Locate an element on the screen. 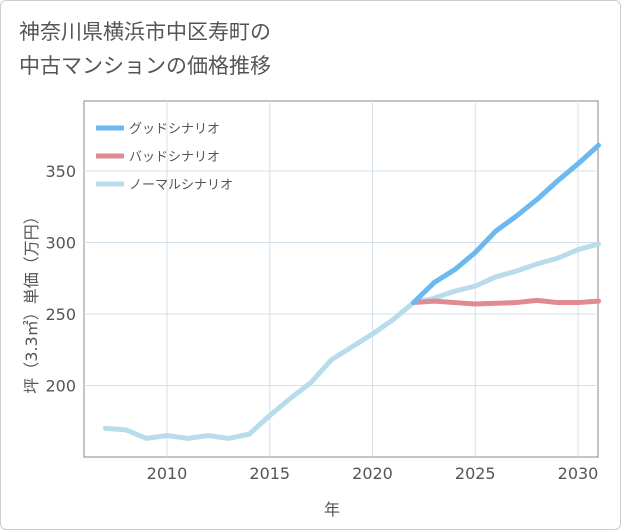  legend-label: グッドシナリオ is located at coordinates (174, 129).